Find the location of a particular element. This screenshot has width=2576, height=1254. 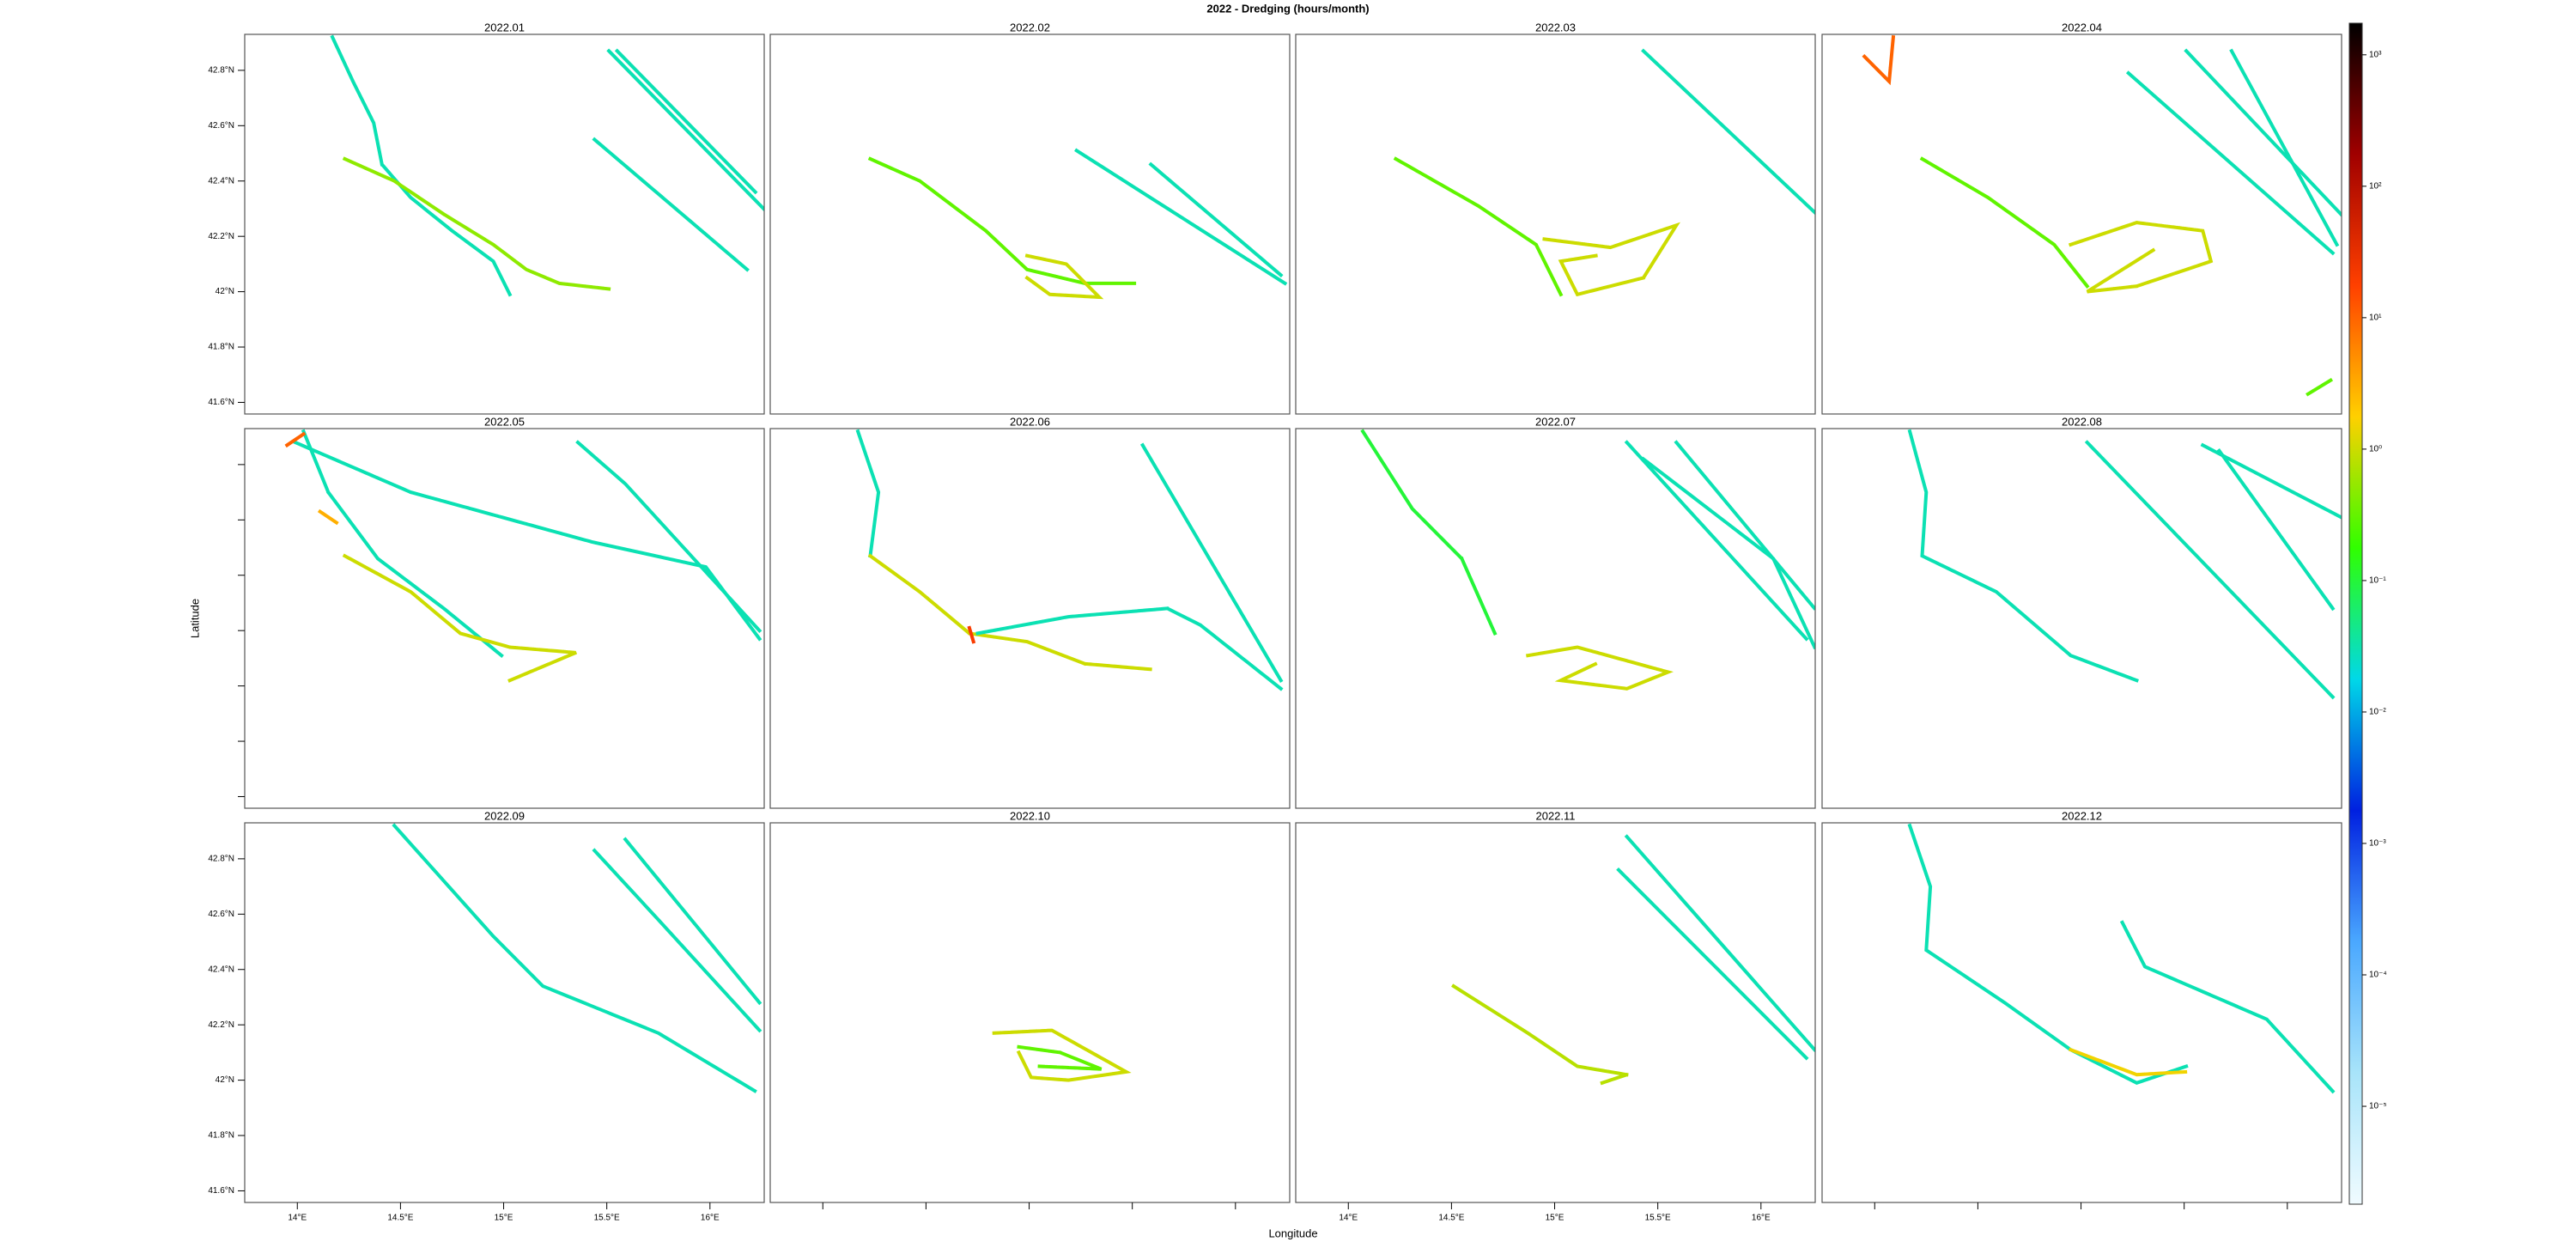

panel-title: 2022.09 is located at coordinates (505, 815).